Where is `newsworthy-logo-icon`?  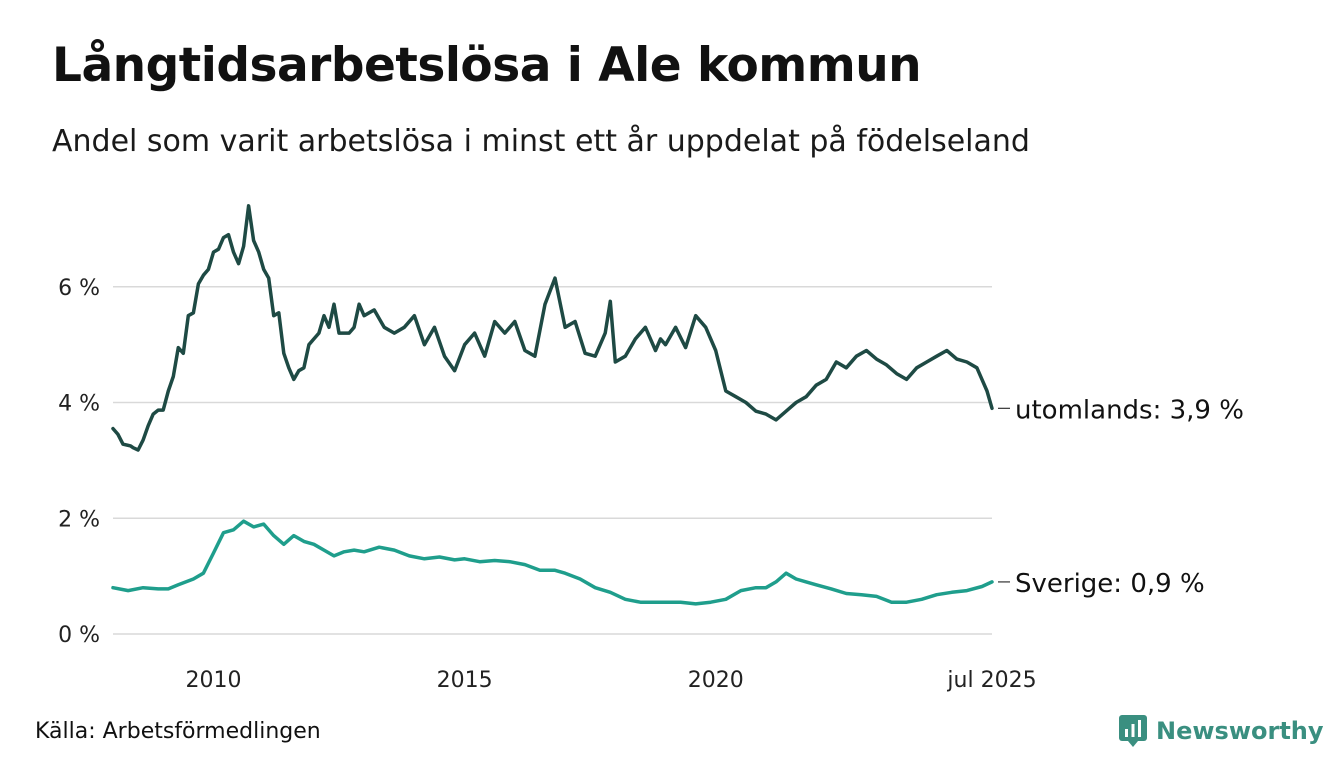 newsworthy-logo-icon is located at coordinates (1133, 731).